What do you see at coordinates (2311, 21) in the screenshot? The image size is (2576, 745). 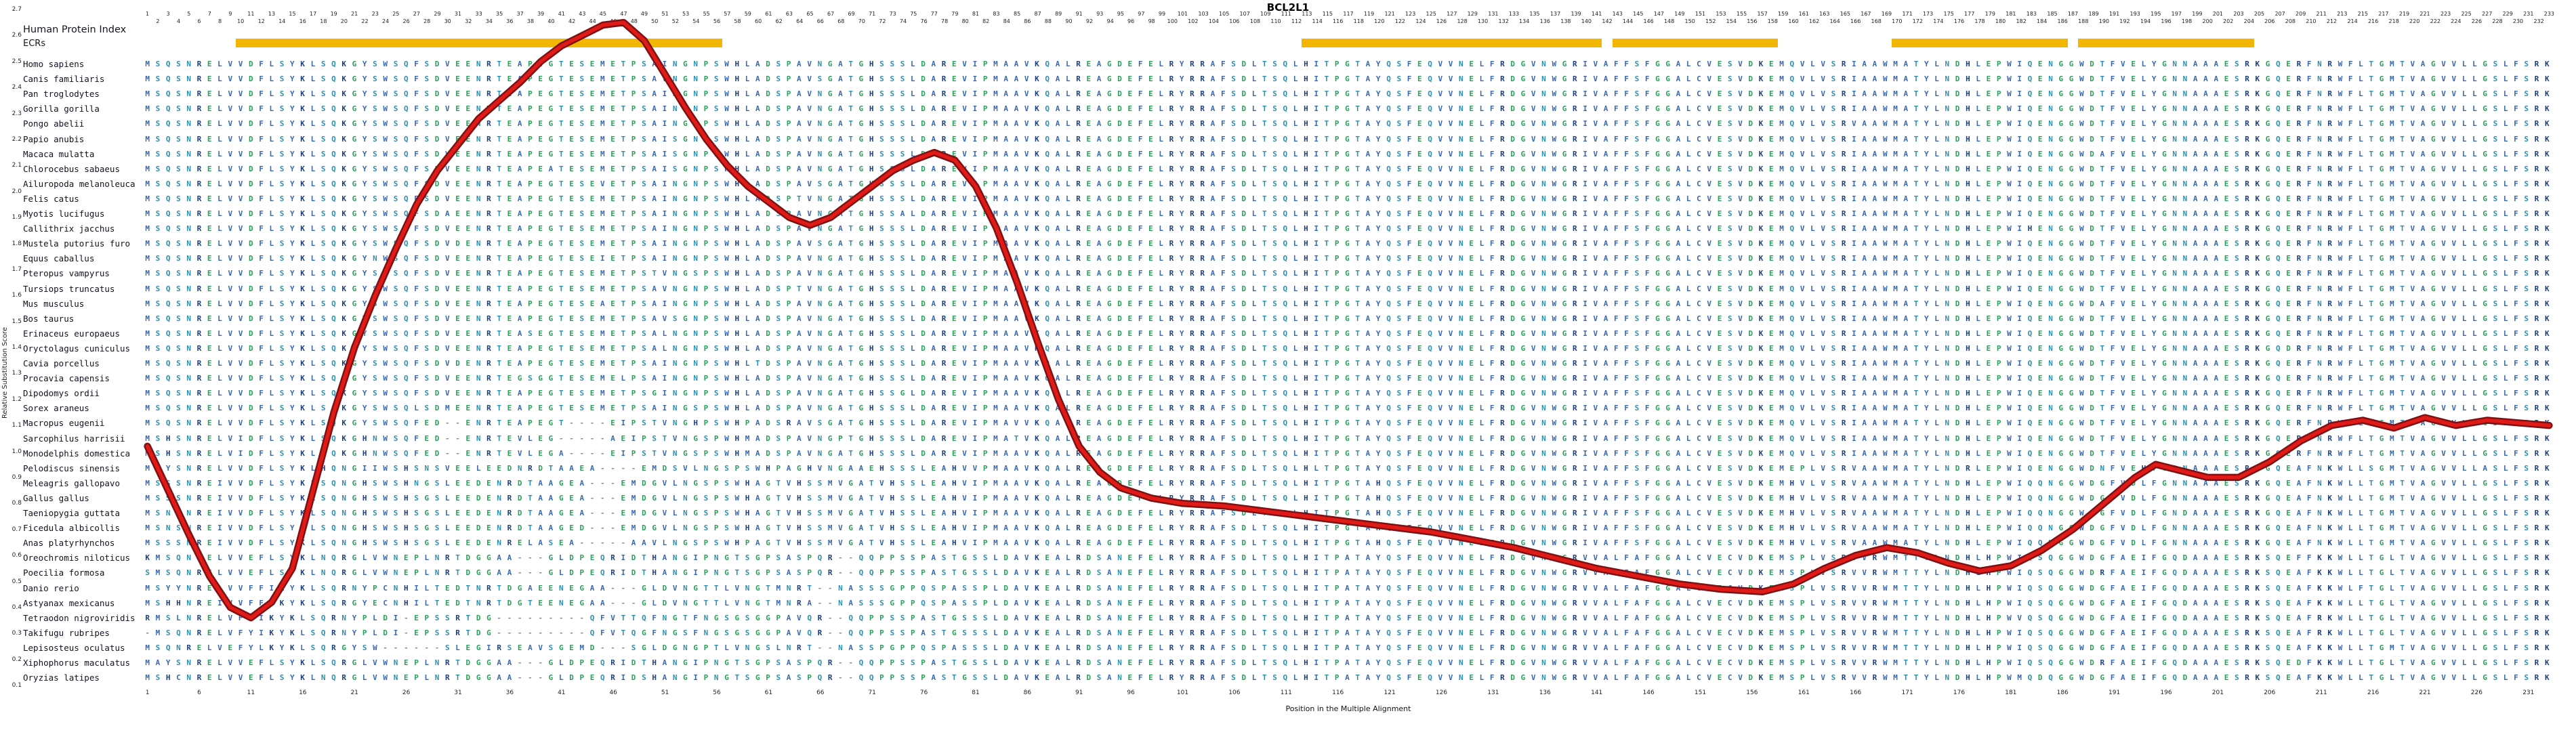 I see `position-tick: 210` at bounding box center [2311, 21].